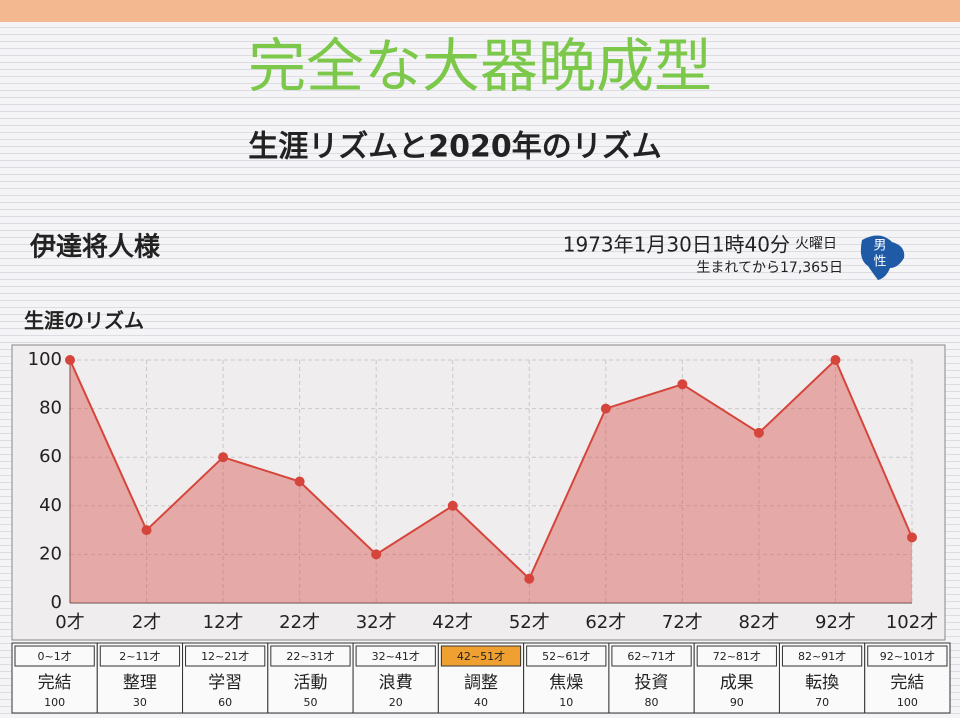  Describe the element at coordinates (682, 622) in the screenshot. I see `x-tick-label: 72才` at that location.